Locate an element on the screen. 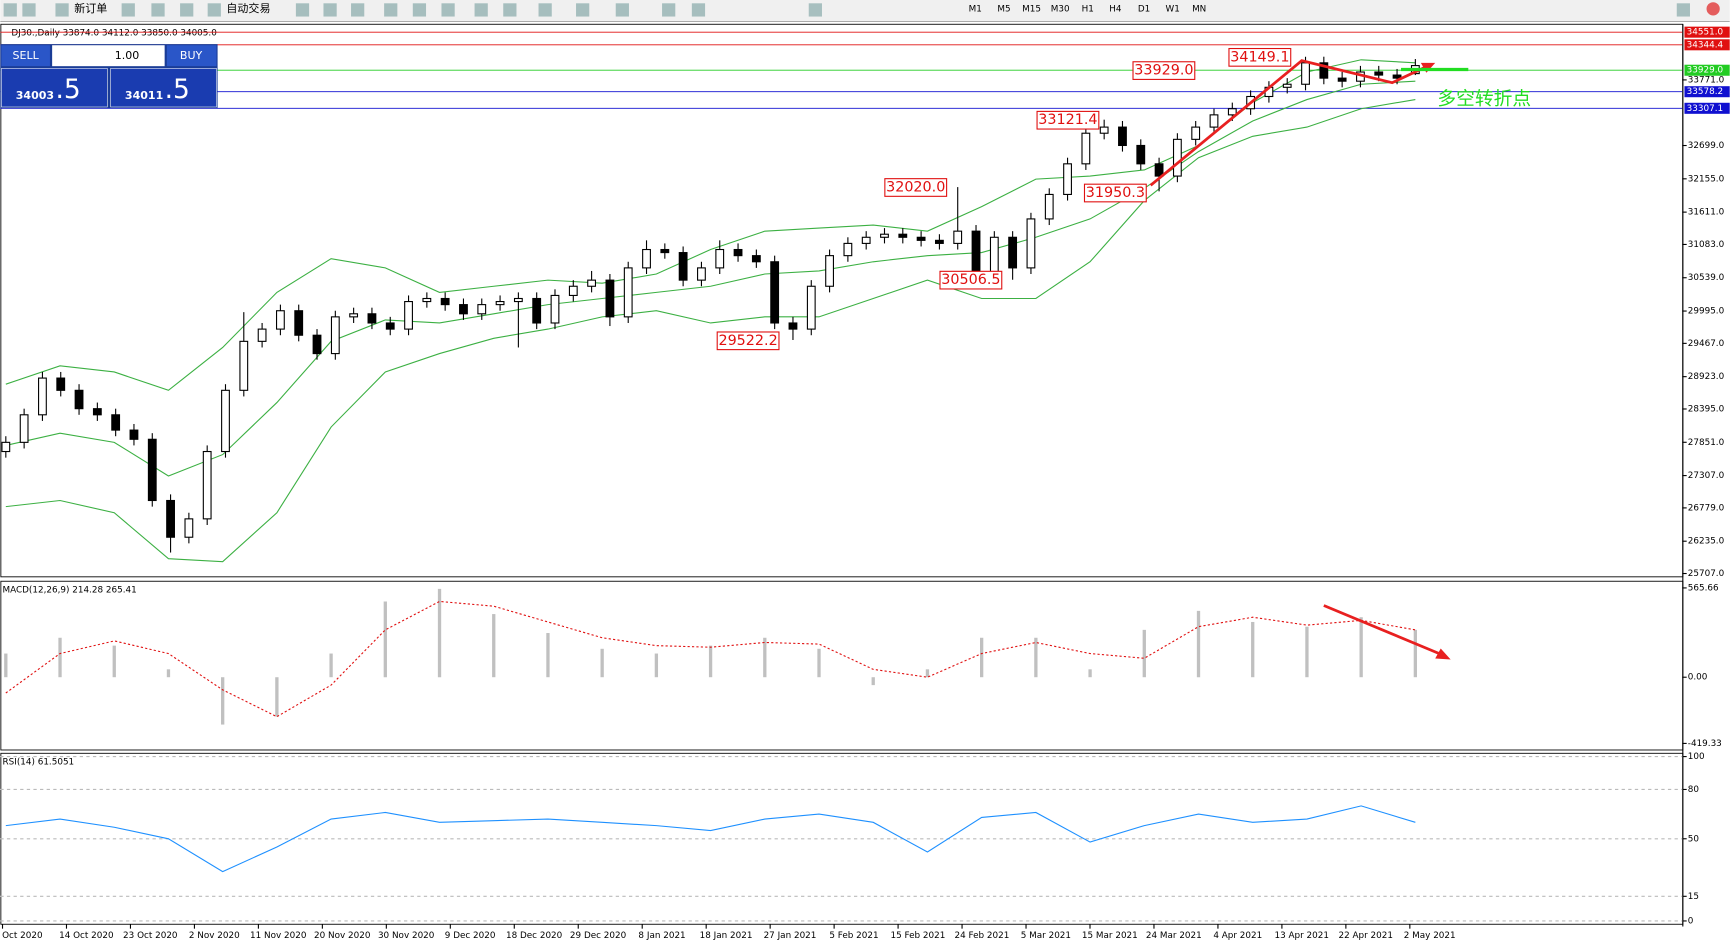 The image size is (1730, 943). y-tick-label: 100 is located at coordinates (1696, 757).